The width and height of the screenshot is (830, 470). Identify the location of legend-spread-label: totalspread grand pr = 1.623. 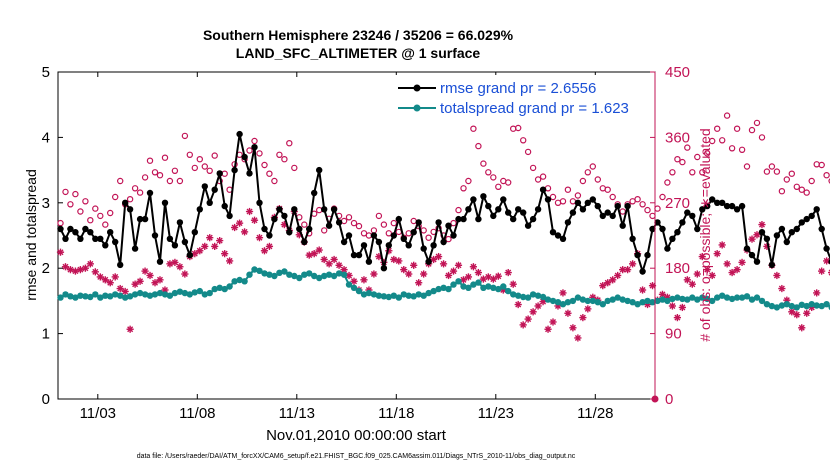
(534, 108).